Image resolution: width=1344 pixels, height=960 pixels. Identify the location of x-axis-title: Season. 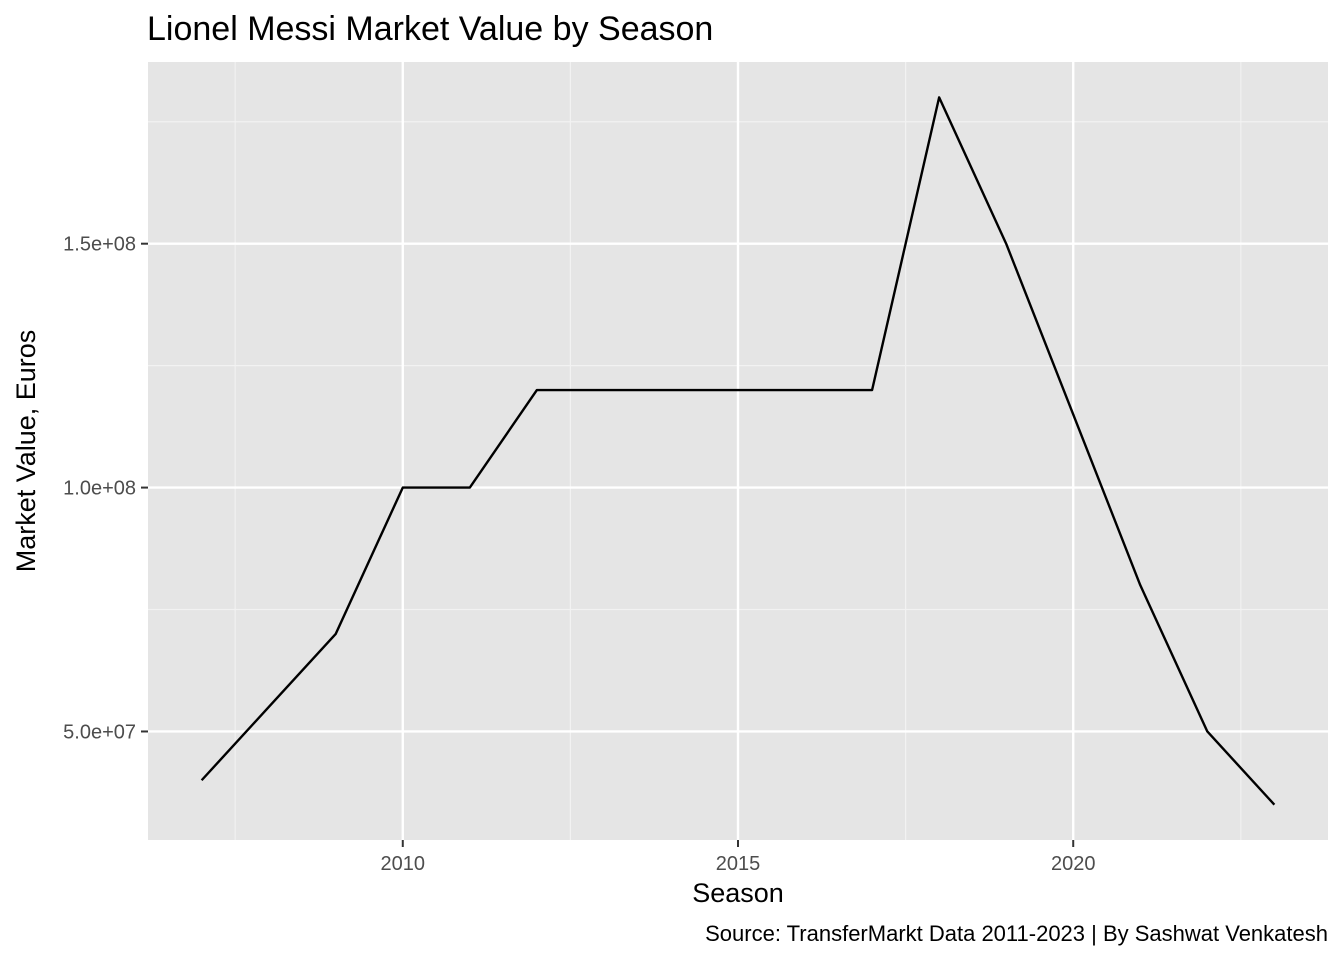
(738, 893).